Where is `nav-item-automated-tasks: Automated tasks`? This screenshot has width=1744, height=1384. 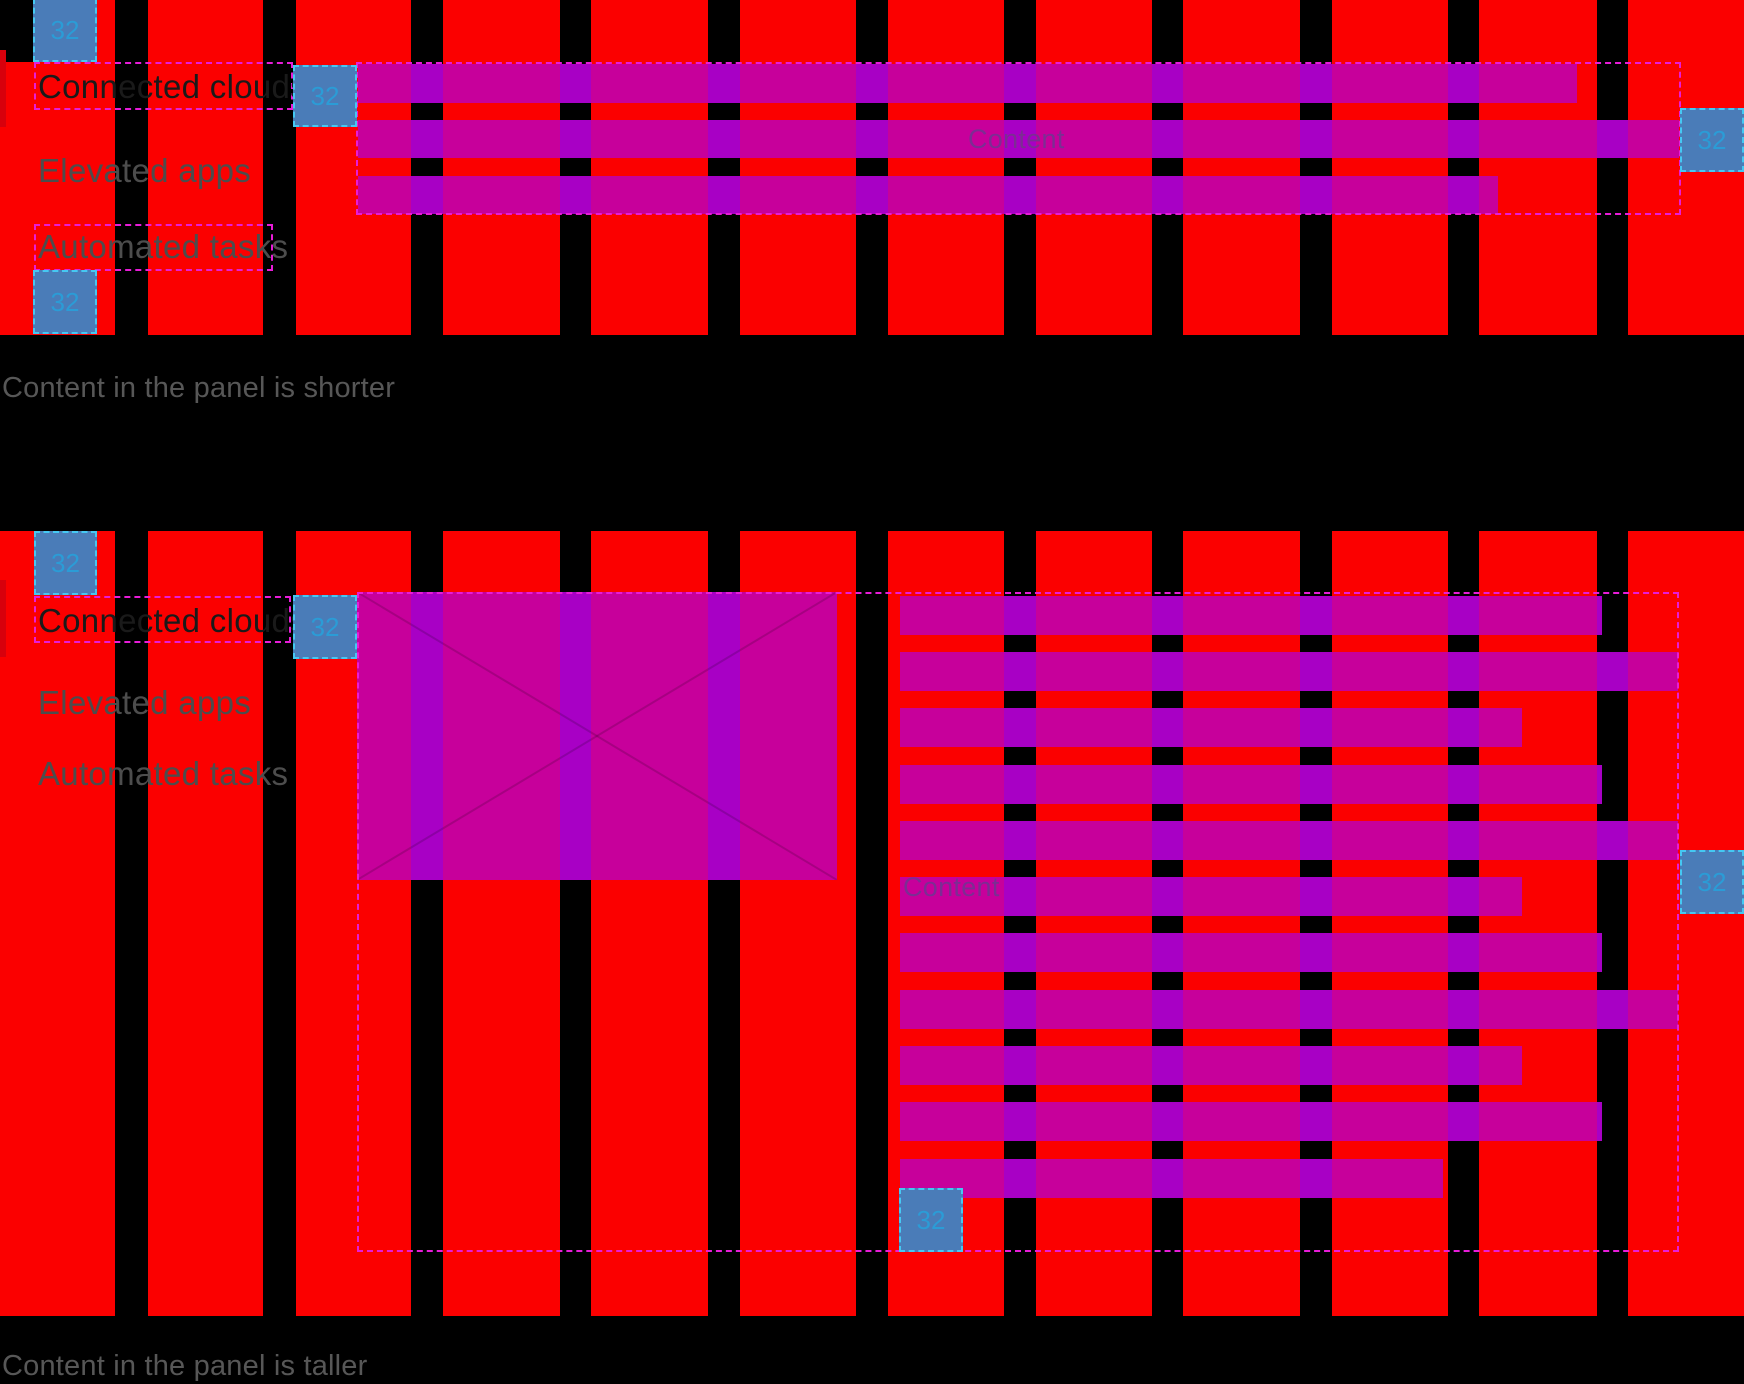 nav-item-automated-tasks: Automated tasks is located at coordinates (163, 773).